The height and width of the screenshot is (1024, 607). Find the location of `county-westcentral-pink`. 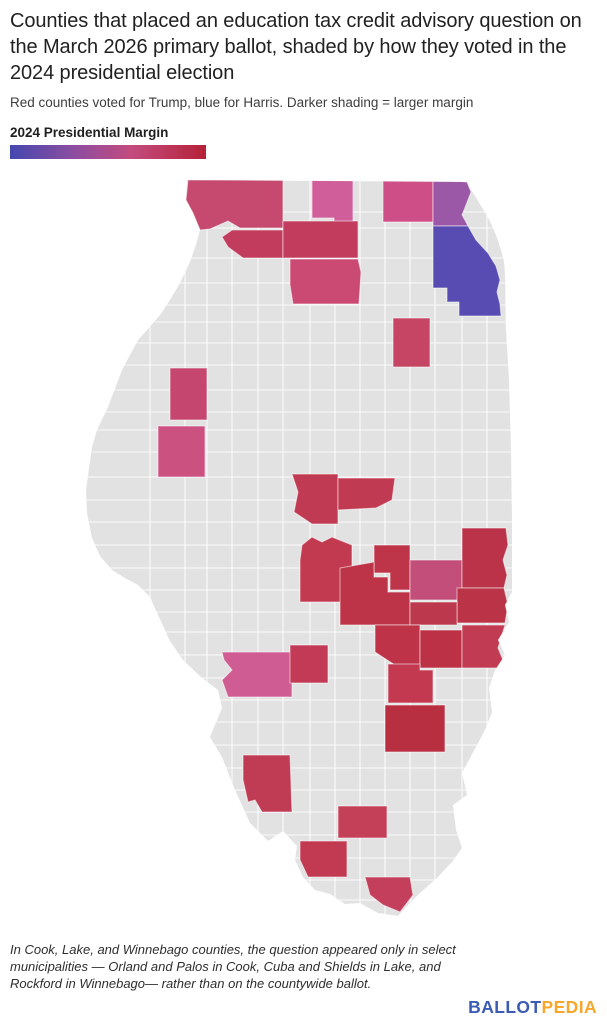

county-westcentral-pink is located at coordinates (257, 674).